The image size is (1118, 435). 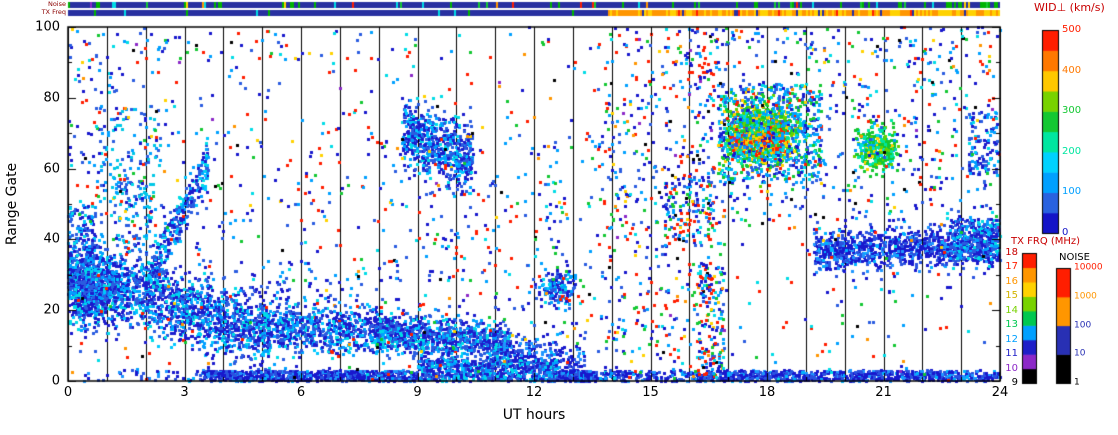 I want to click on wid-colorbar-title: WID⊥ (km/s), so click(x=1069, y=7).